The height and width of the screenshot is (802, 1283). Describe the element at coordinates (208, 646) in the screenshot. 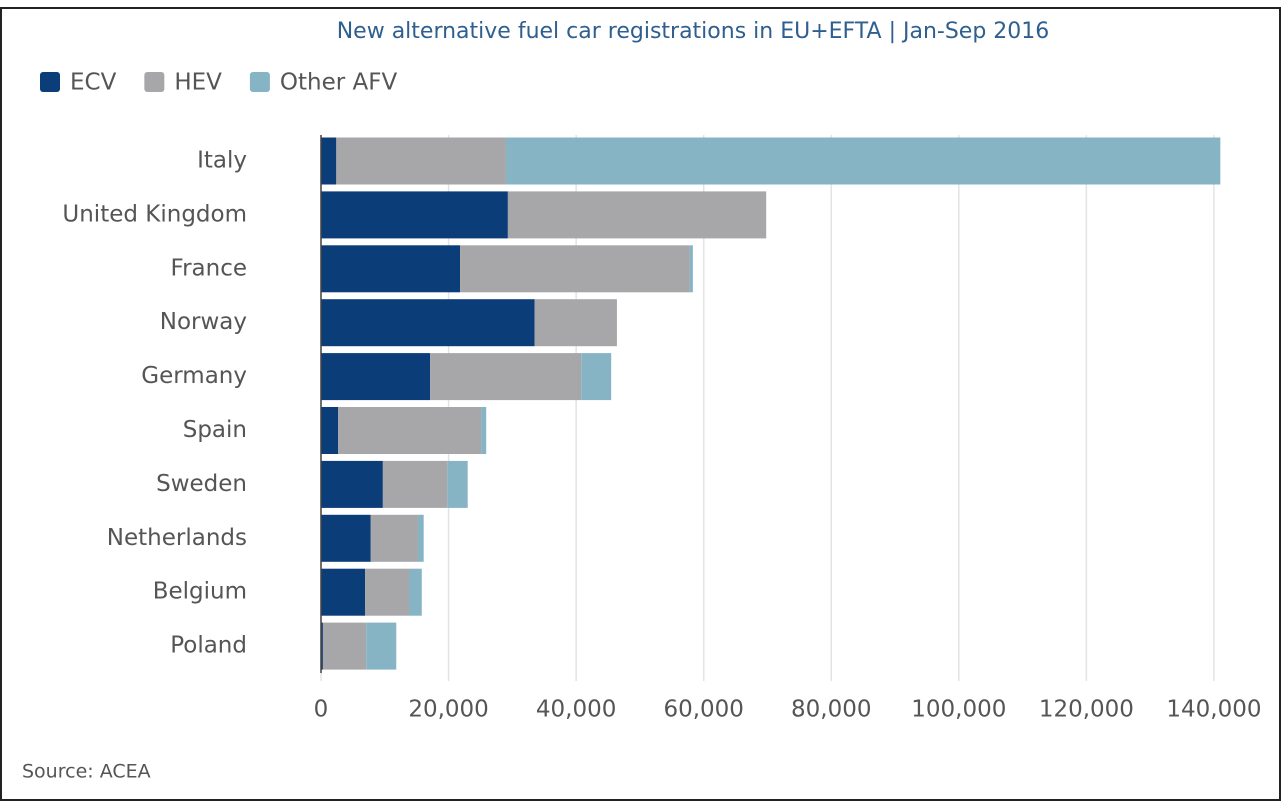

I see `y-tick-label: Poland` at that location.